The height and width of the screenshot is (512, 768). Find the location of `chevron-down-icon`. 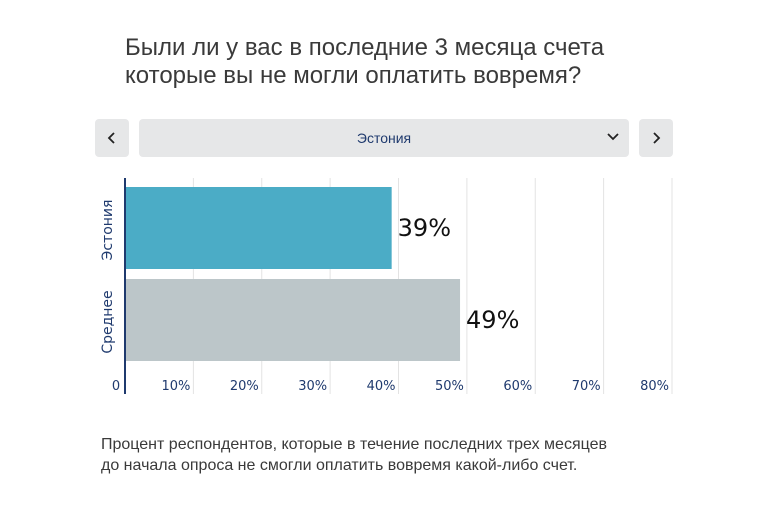

chevron-down-icon is located at coordinates (613, 137).